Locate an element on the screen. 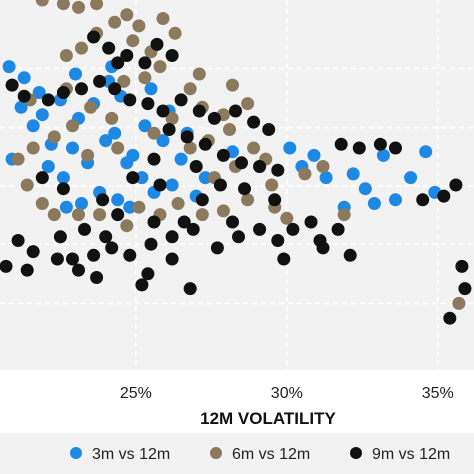  legend-label-0: 3m vs 12m is located at coordinates (131, 454).